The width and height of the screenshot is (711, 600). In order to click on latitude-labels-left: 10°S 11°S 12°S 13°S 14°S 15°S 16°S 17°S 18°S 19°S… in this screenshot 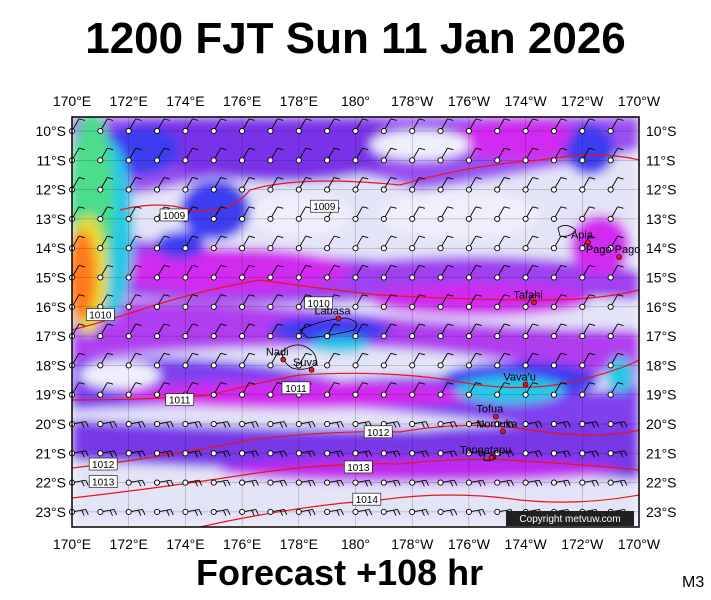, I will do `click(50, 321)`.